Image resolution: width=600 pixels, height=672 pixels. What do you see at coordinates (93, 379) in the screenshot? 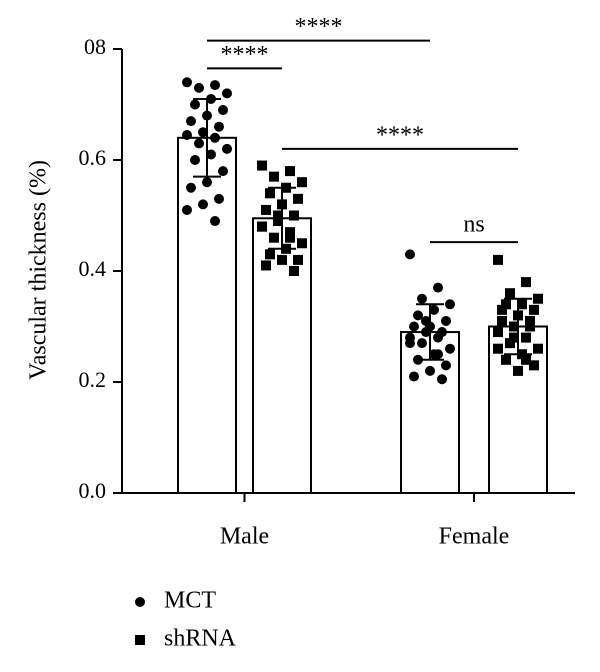
I see `y-tick-label: 0.2` at bounding box center [93, 379].